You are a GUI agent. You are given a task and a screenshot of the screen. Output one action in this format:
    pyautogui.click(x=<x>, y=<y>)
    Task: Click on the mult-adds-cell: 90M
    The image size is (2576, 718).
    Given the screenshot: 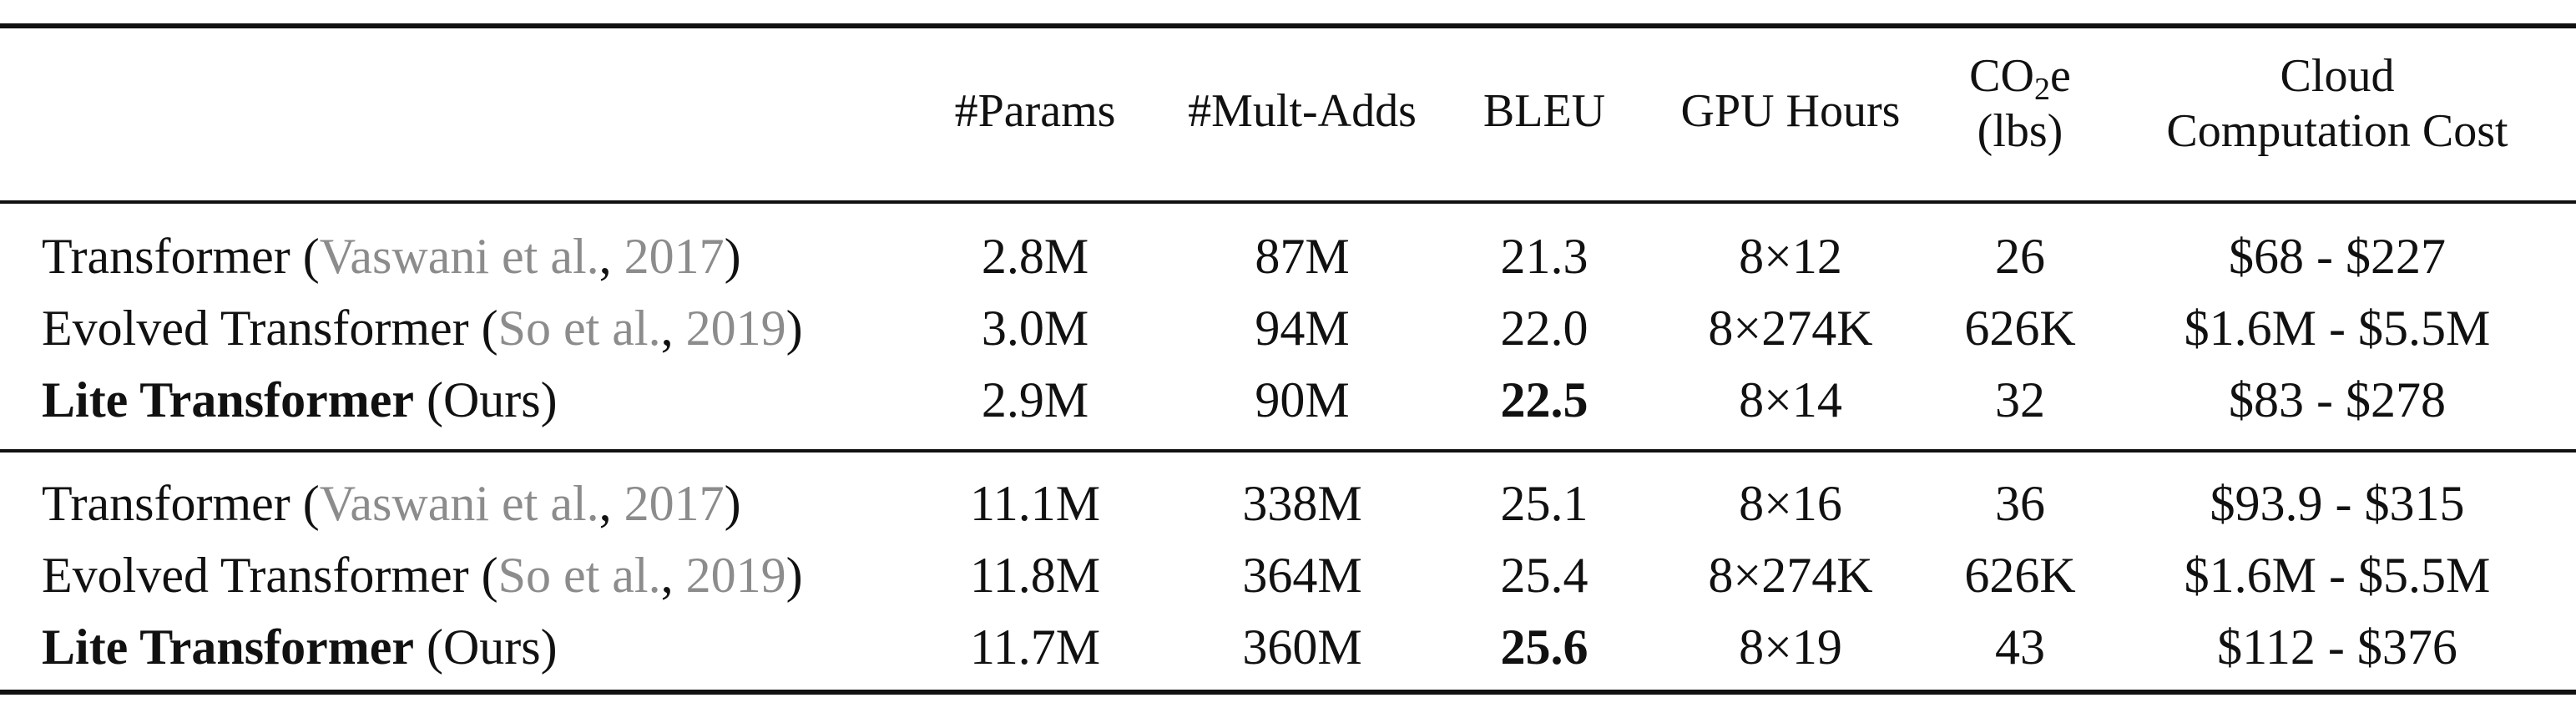 What is the action you would take?
    pyautogui.click(x=1302, y=399)
    